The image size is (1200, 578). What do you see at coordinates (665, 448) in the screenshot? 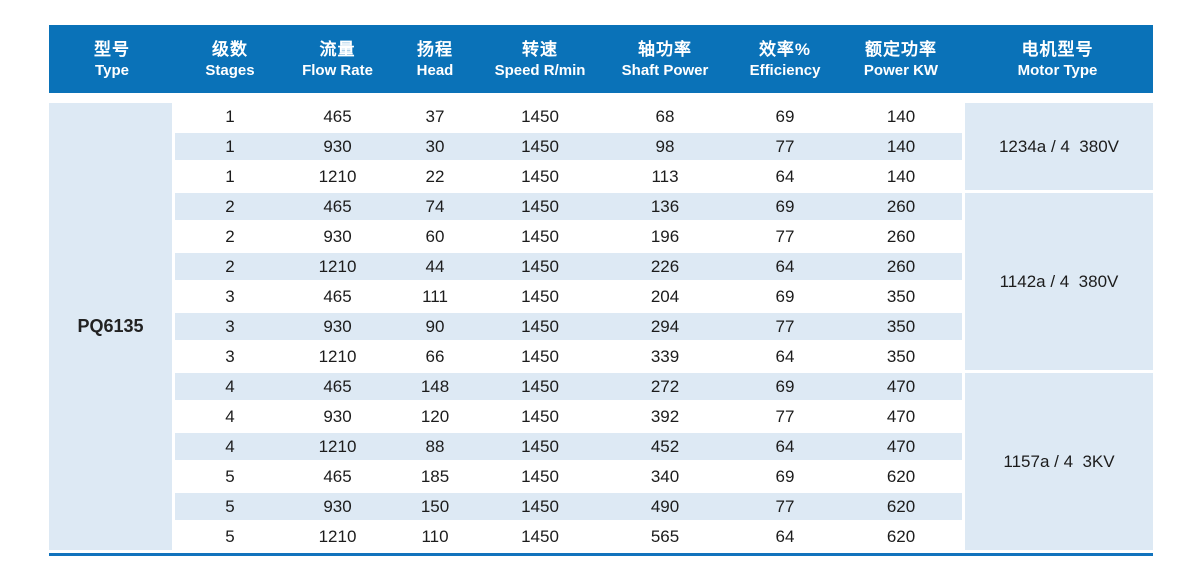
I see `cell-shaft: 452` at bounding box center [665, 448].